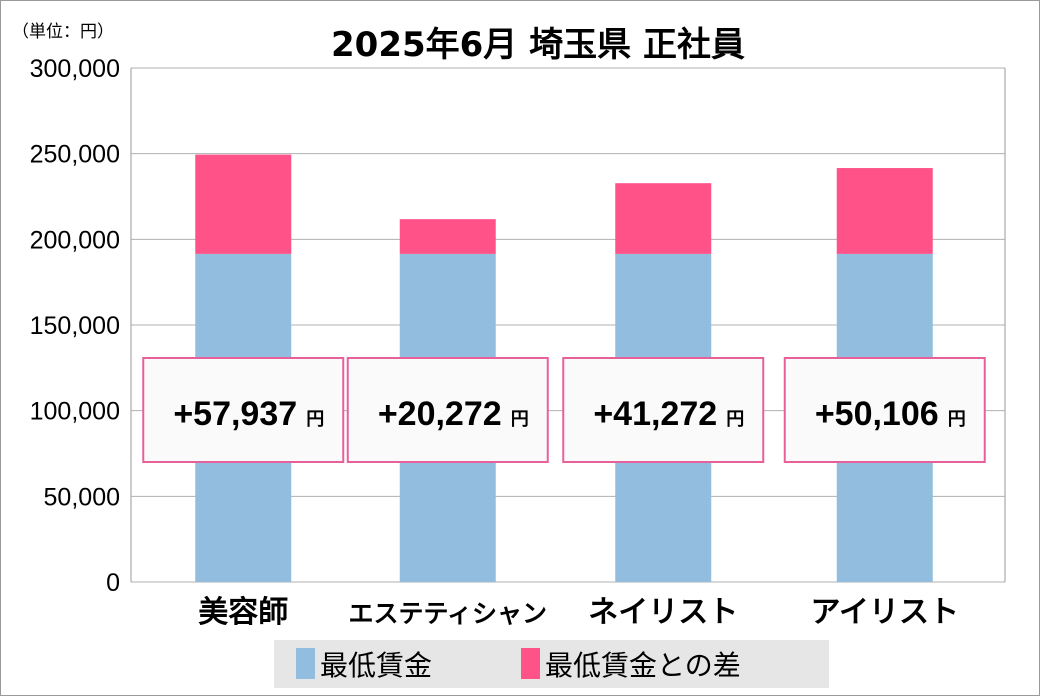 The image size is (1040, 696). What do you see at coordinates (305, 663) in the screenshot?
I see `legend-swatch-min-wage` at bounding box center [305, 663].